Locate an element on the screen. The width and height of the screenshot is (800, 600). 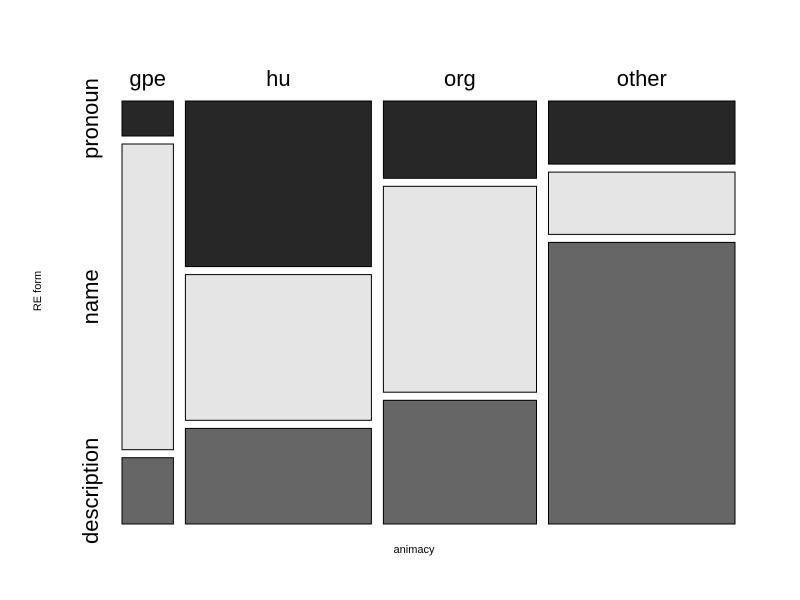
cell-hu-name is located at coordinates (278, 347).